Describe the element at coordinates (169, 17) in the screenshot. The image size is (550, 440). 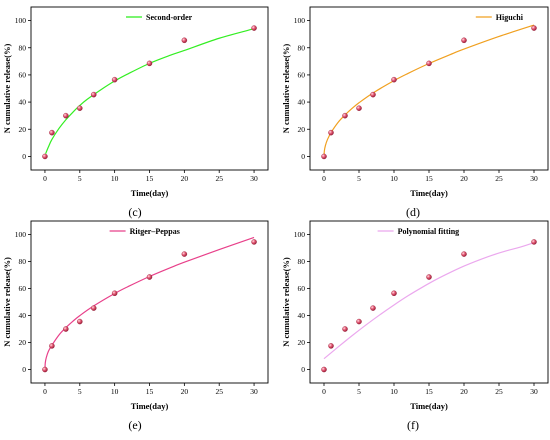
I see `legend-label: Second-order` at that location.